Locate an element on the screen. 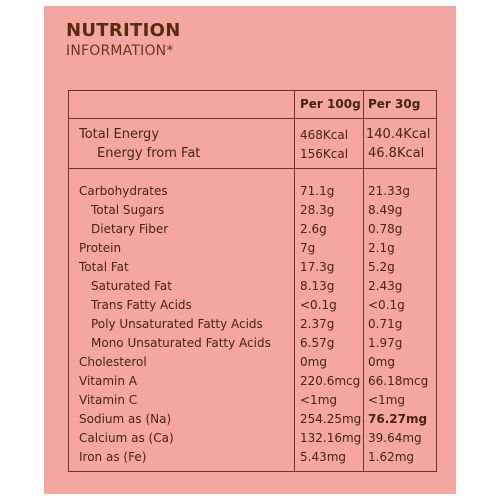 The width and height of the screenshot is (500, 500). row-value-per30: 140.4Kcal is located at coordinates (398, 134).